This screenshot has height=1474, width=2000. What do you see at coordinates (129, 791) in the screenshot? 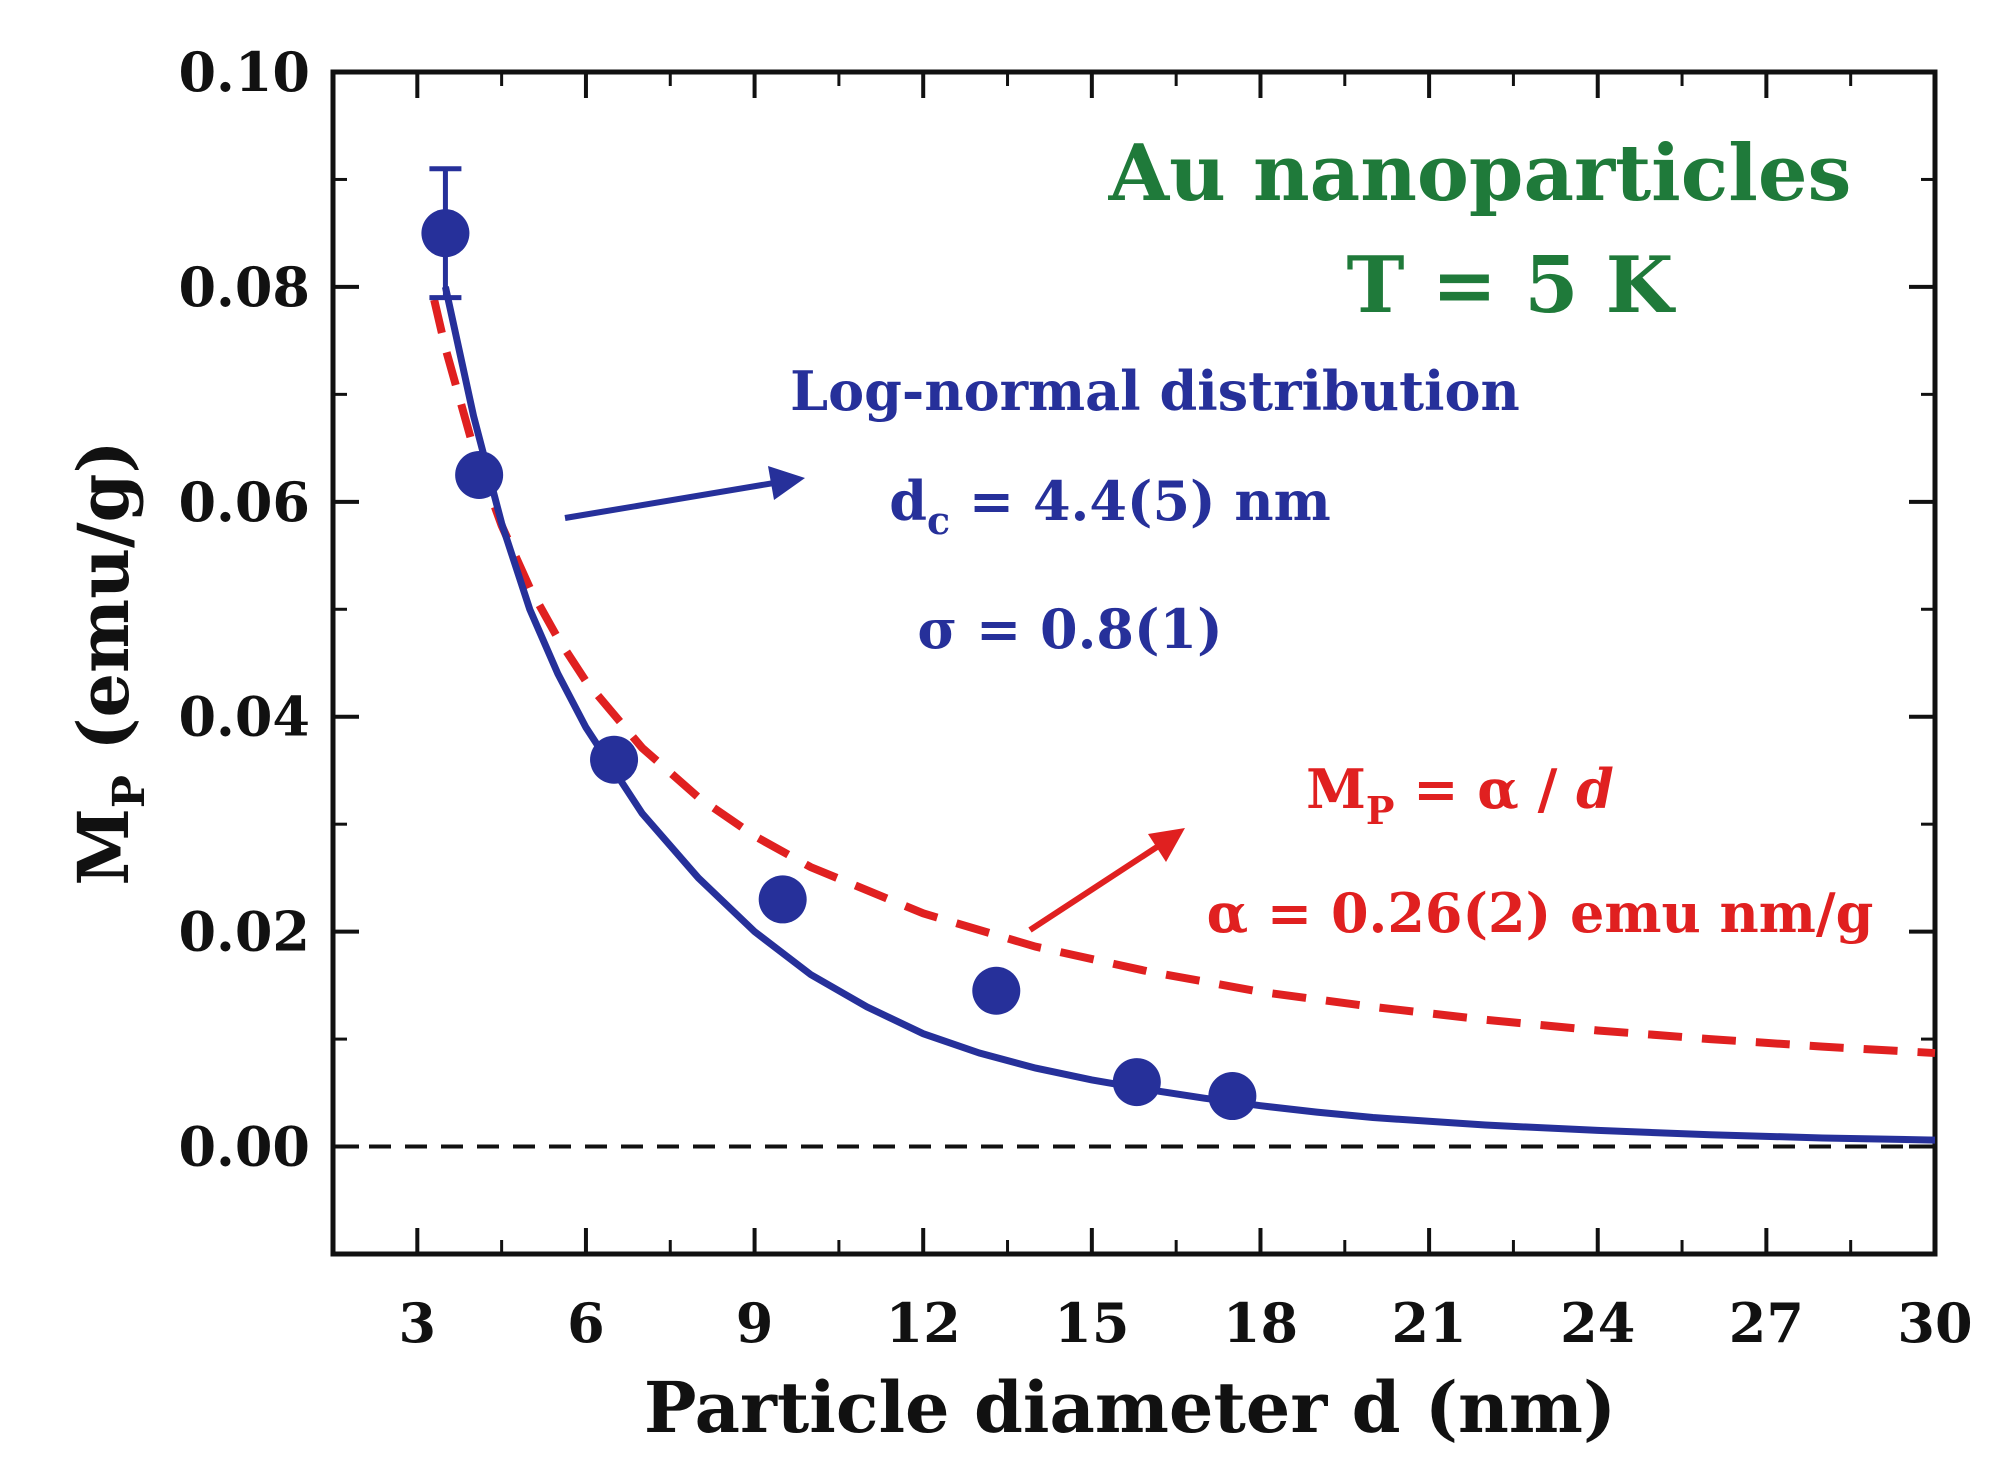
I see `y-axis-title-sub: P` at bounding box center [129, 791].